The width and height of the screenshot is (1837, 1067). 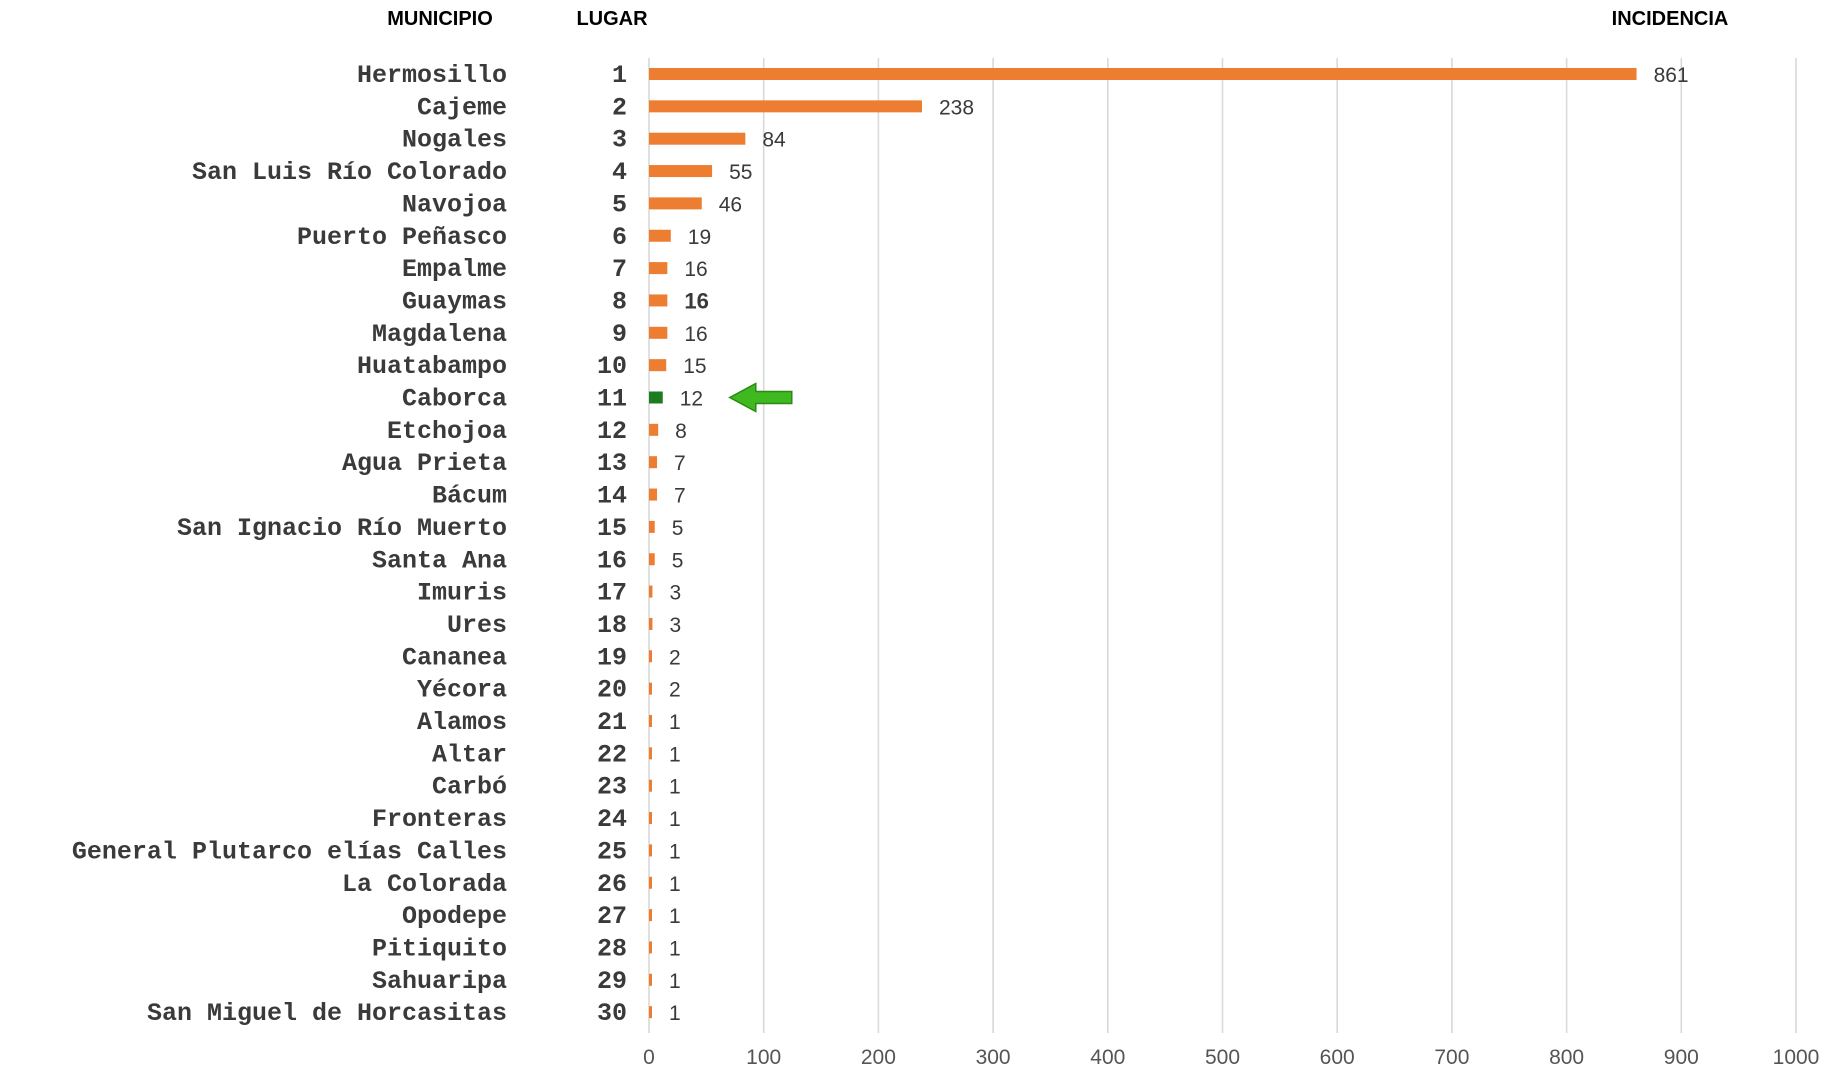 I want to click on rank-label: 16, so click(x=612, y=560).